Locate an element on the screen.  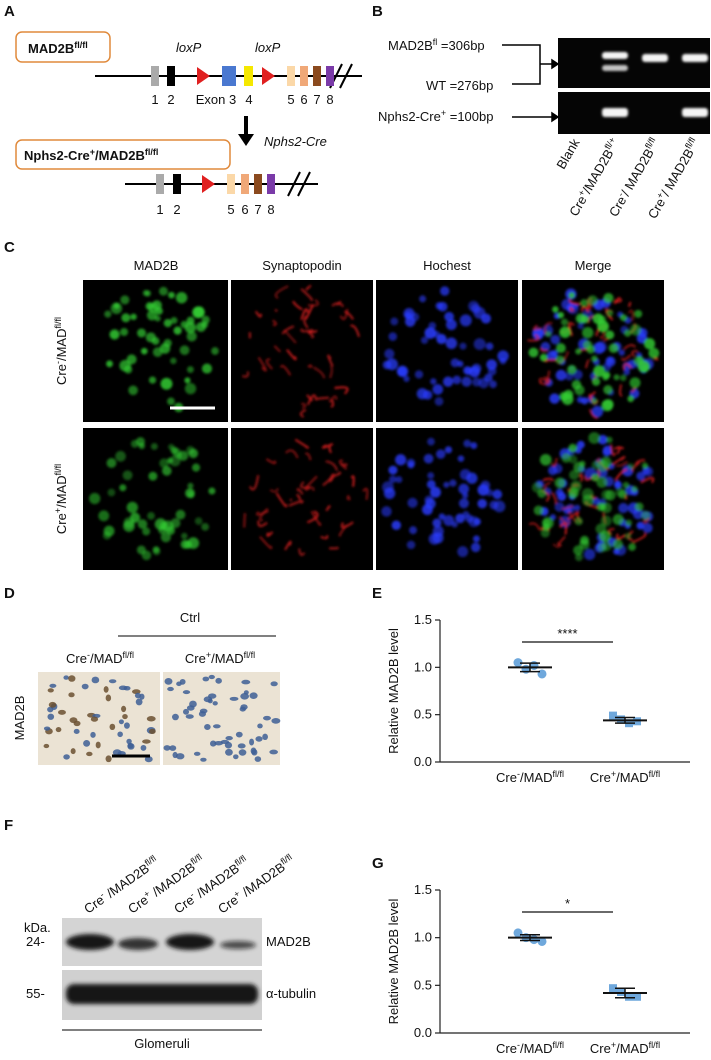
blot-bands is located at coordinates (162, 969).